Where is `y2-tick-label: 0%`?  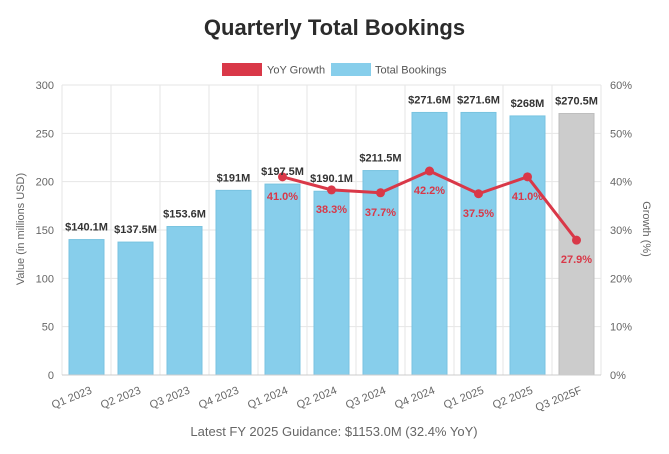
y2-tick-label: 0% is located at coordinates (618, 376).